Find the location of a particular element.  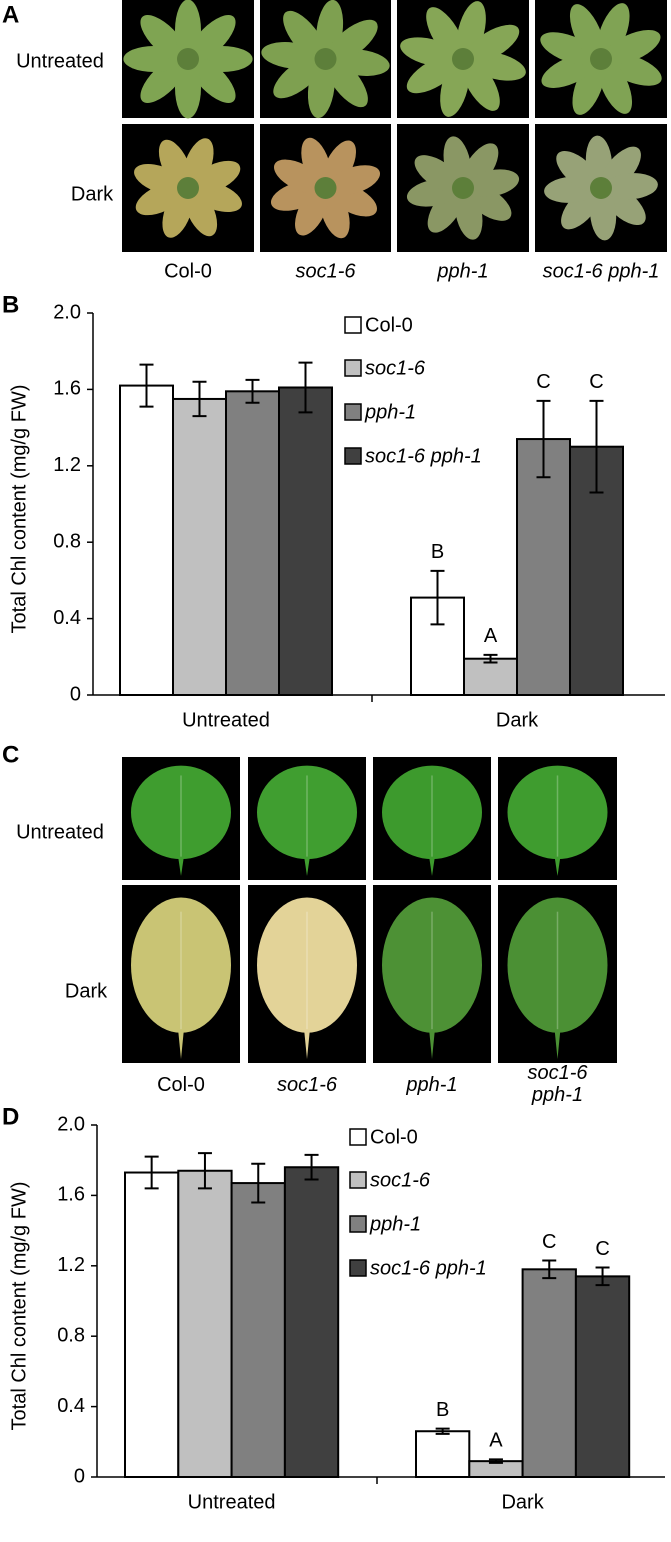

legend-label: soc1-6 is located at coordinates (400, 1180).